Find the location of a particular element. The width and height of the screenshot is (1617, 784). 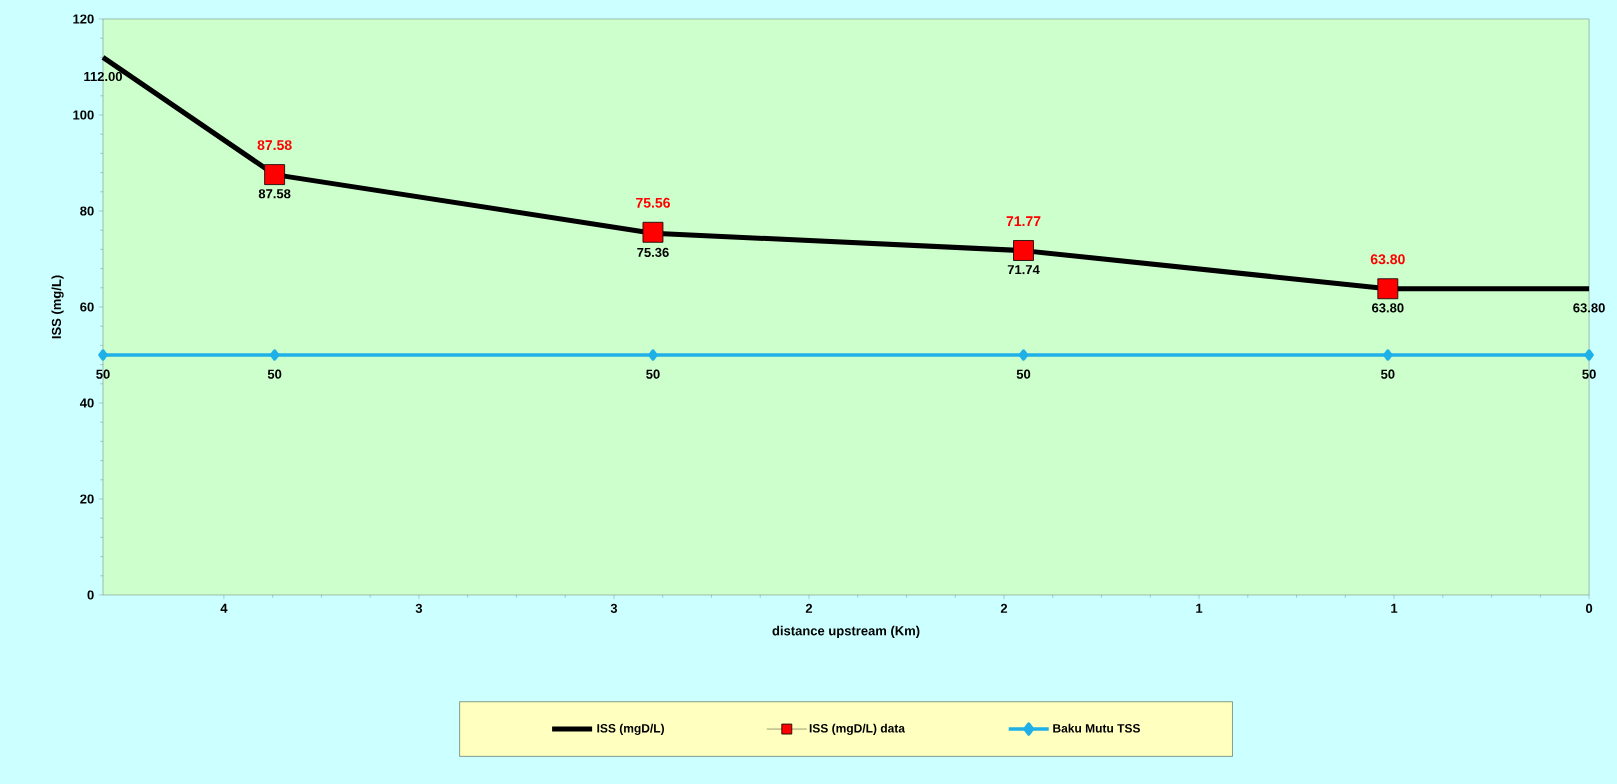

legend-label: Baku Mutu TSS is located at coordinates (1096, 728).